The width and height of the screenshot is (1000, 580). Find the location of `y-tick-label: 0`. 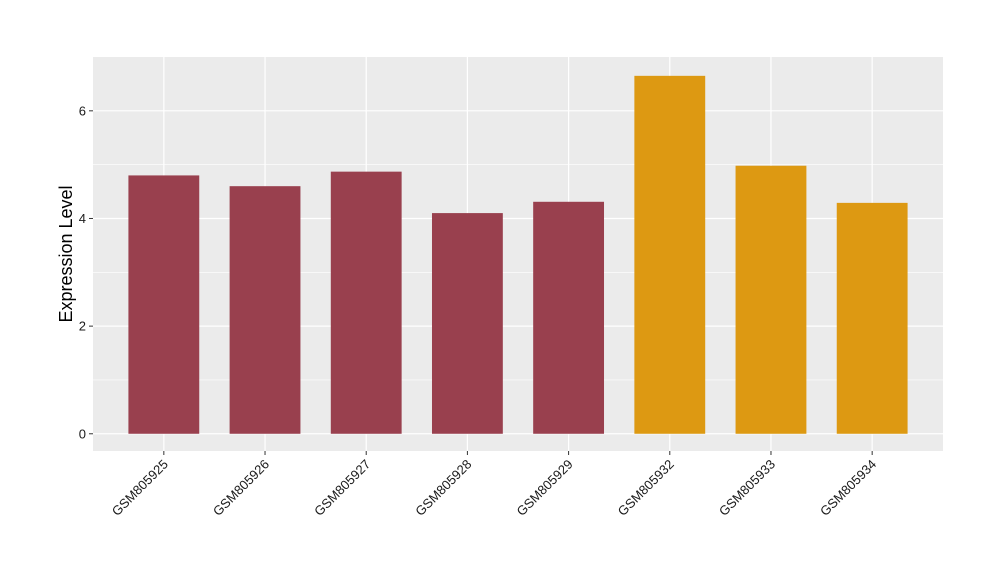

y-tick-label: 0 is located at coordinates (82, 433).